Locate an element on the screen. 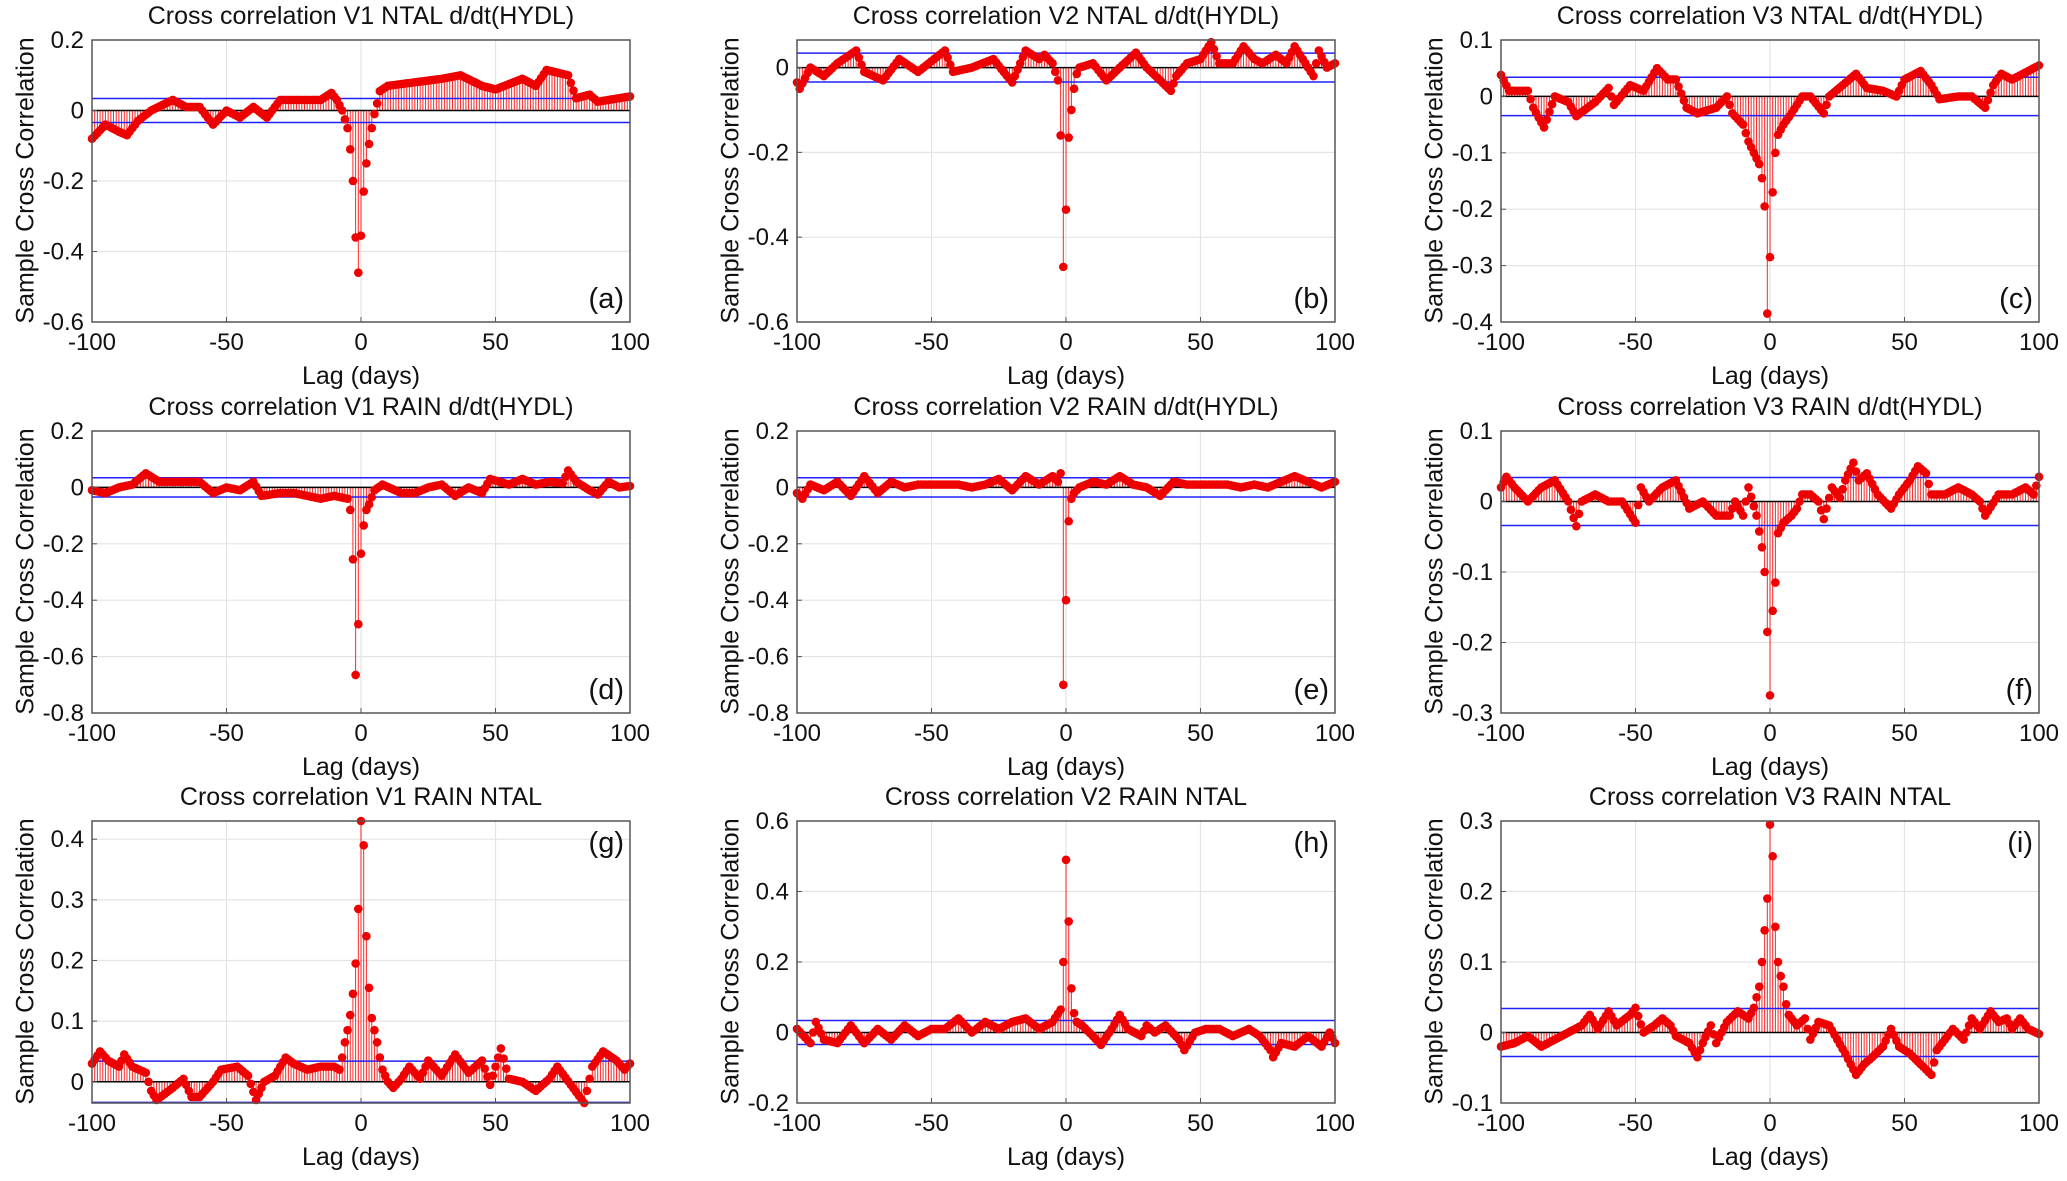 The width and height of the screenshot is (2067, 1181). plot-area: -100 -50 0 50 100 -0.8 -0.6 -0.4 -0.2 0 0.2 is located at coordinates (1051, 582).